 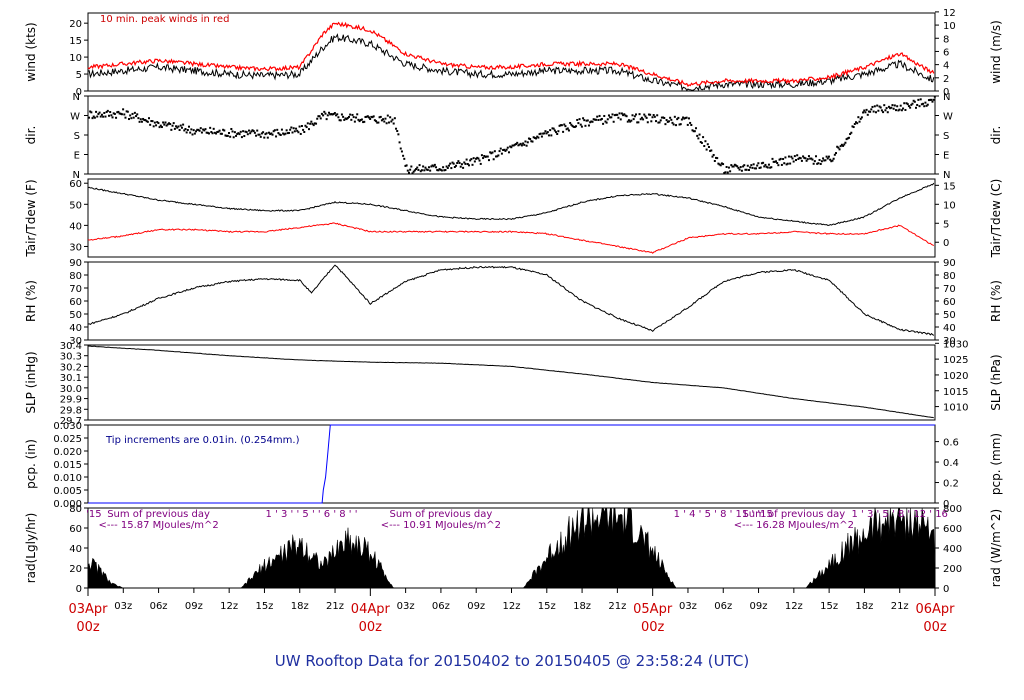 What do you see at coordinates (67, 504) in the screenshot?
I see `y-tick-label: 0.000` at bounding box center [67, 504].